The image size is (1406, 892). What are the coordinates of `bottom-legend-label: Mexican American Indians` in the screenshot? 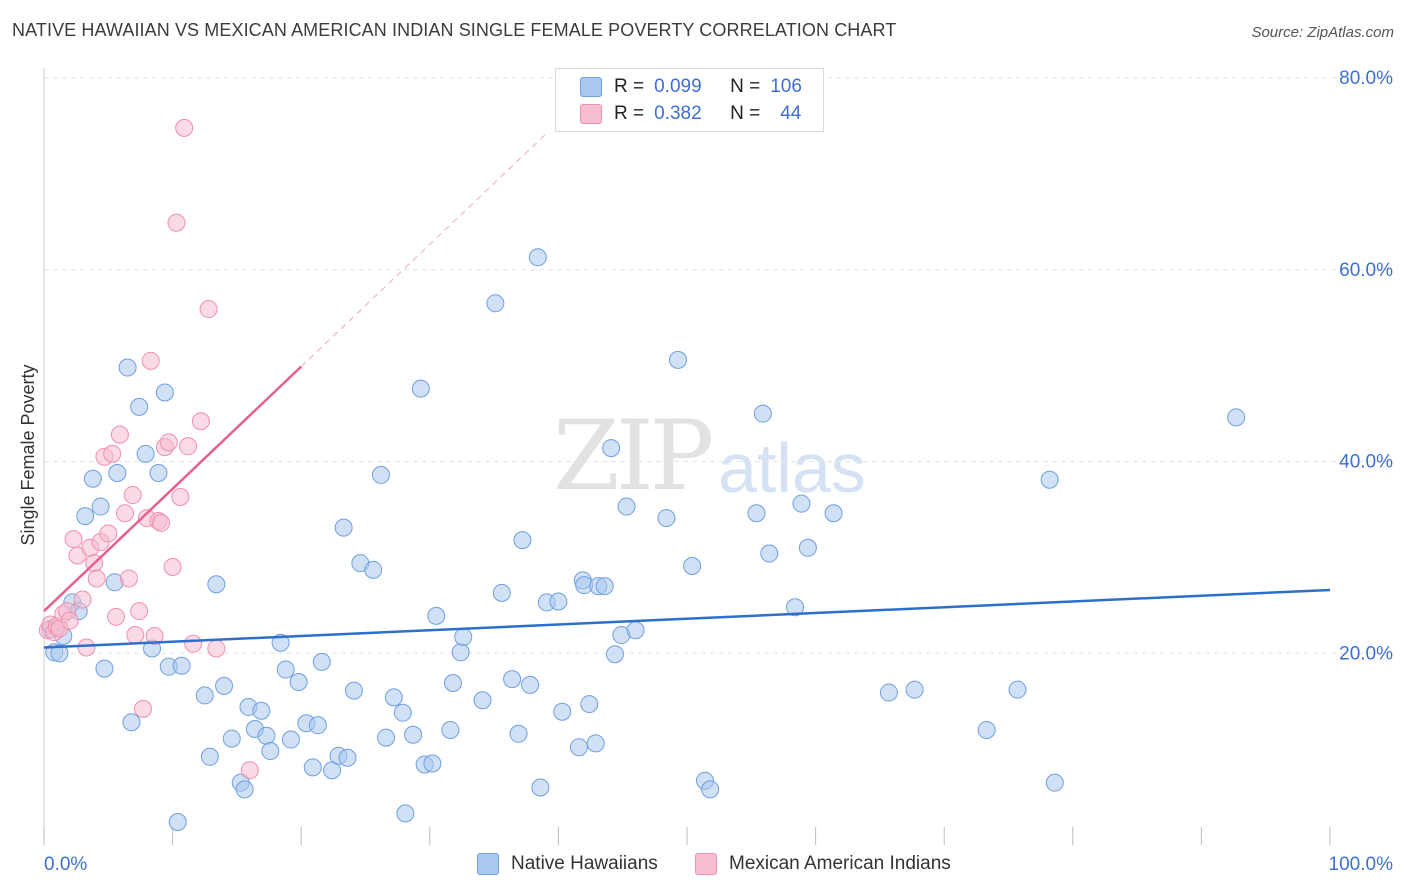 It's located at (840, 863).